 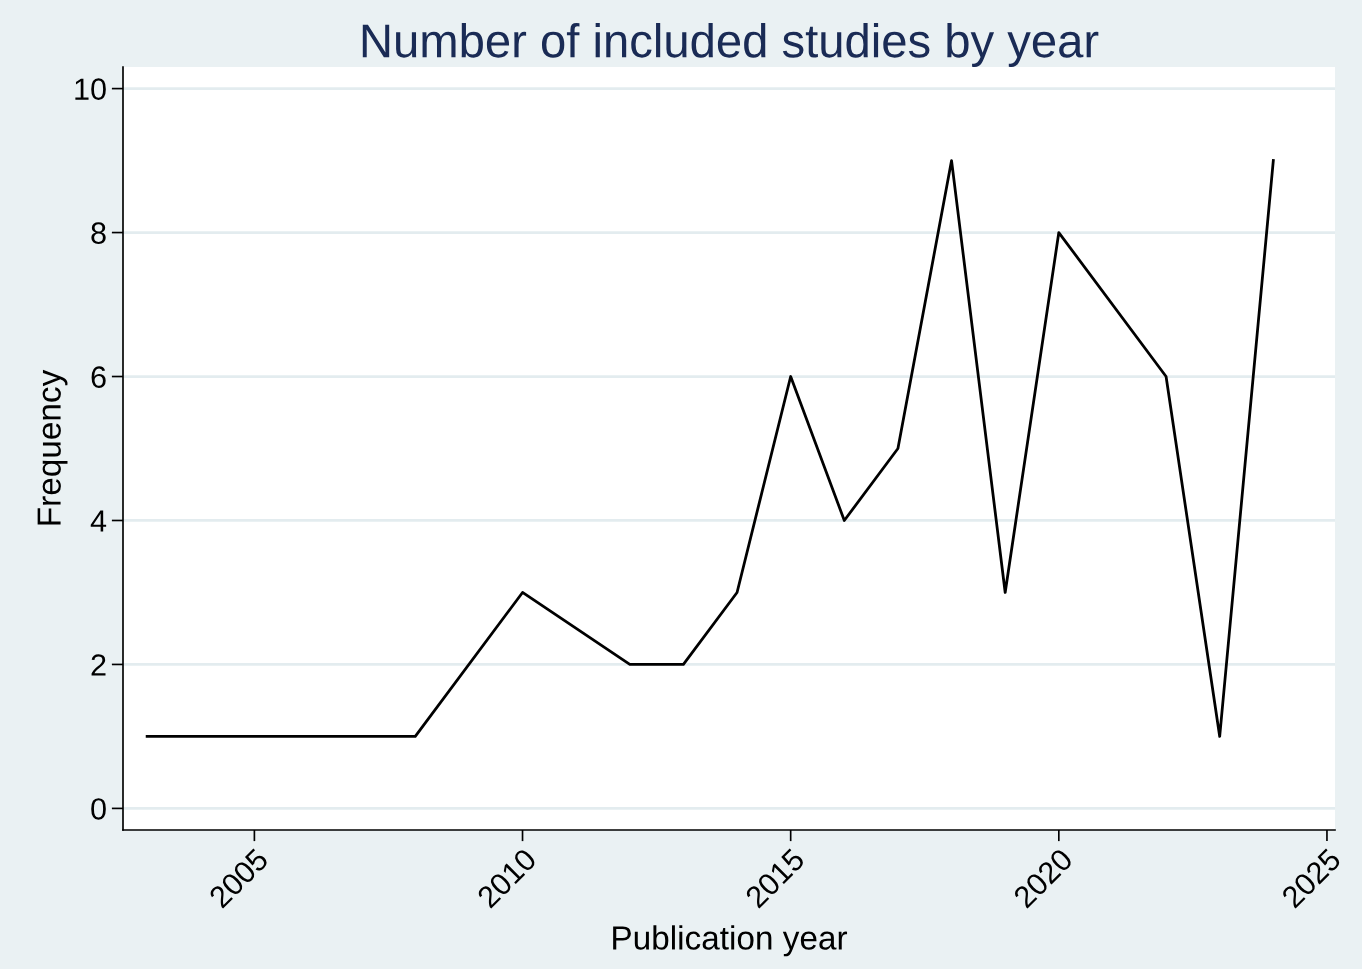 What do you see at coordinates (52, 447) in the screenshot?
I see `y-axis-title: Frequency` at bounding box center [52, 447].